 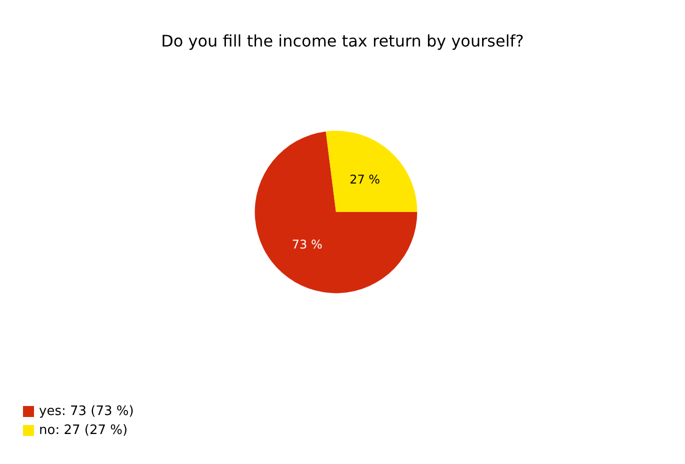 What do you see at coordinates (307, 245) in the screenshot?
I see `data-label: 73 %` at bounding box center [307, 245].